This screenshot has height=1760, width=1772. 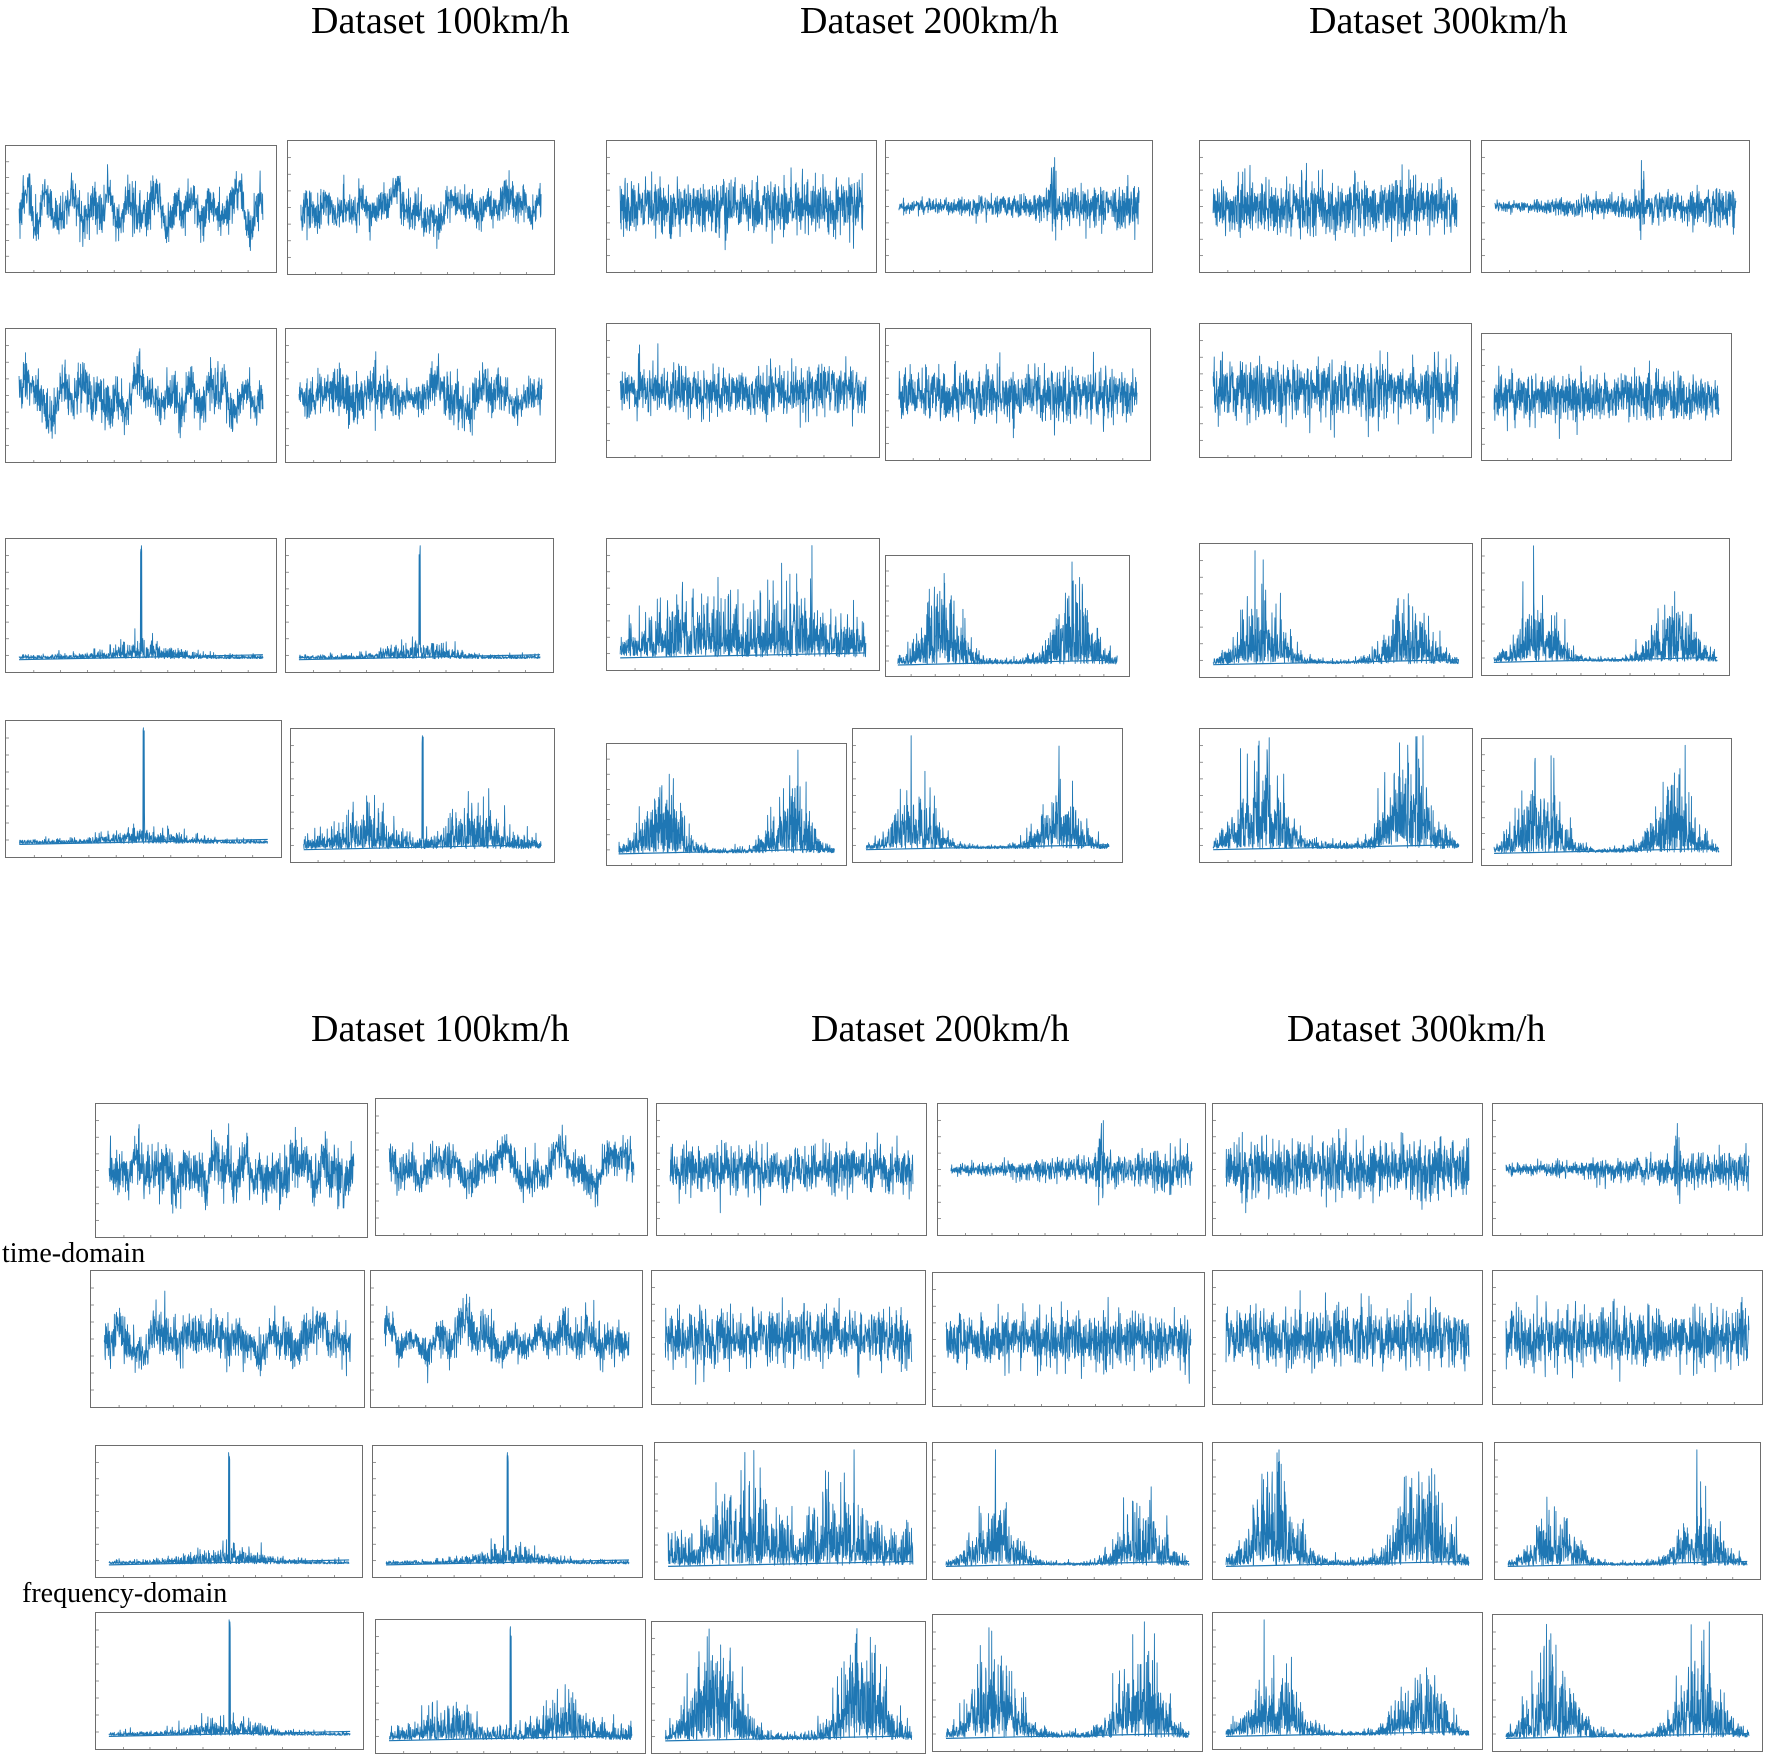 I want to click on top-panel-r0-c0-time, so click(x=141, y=209).